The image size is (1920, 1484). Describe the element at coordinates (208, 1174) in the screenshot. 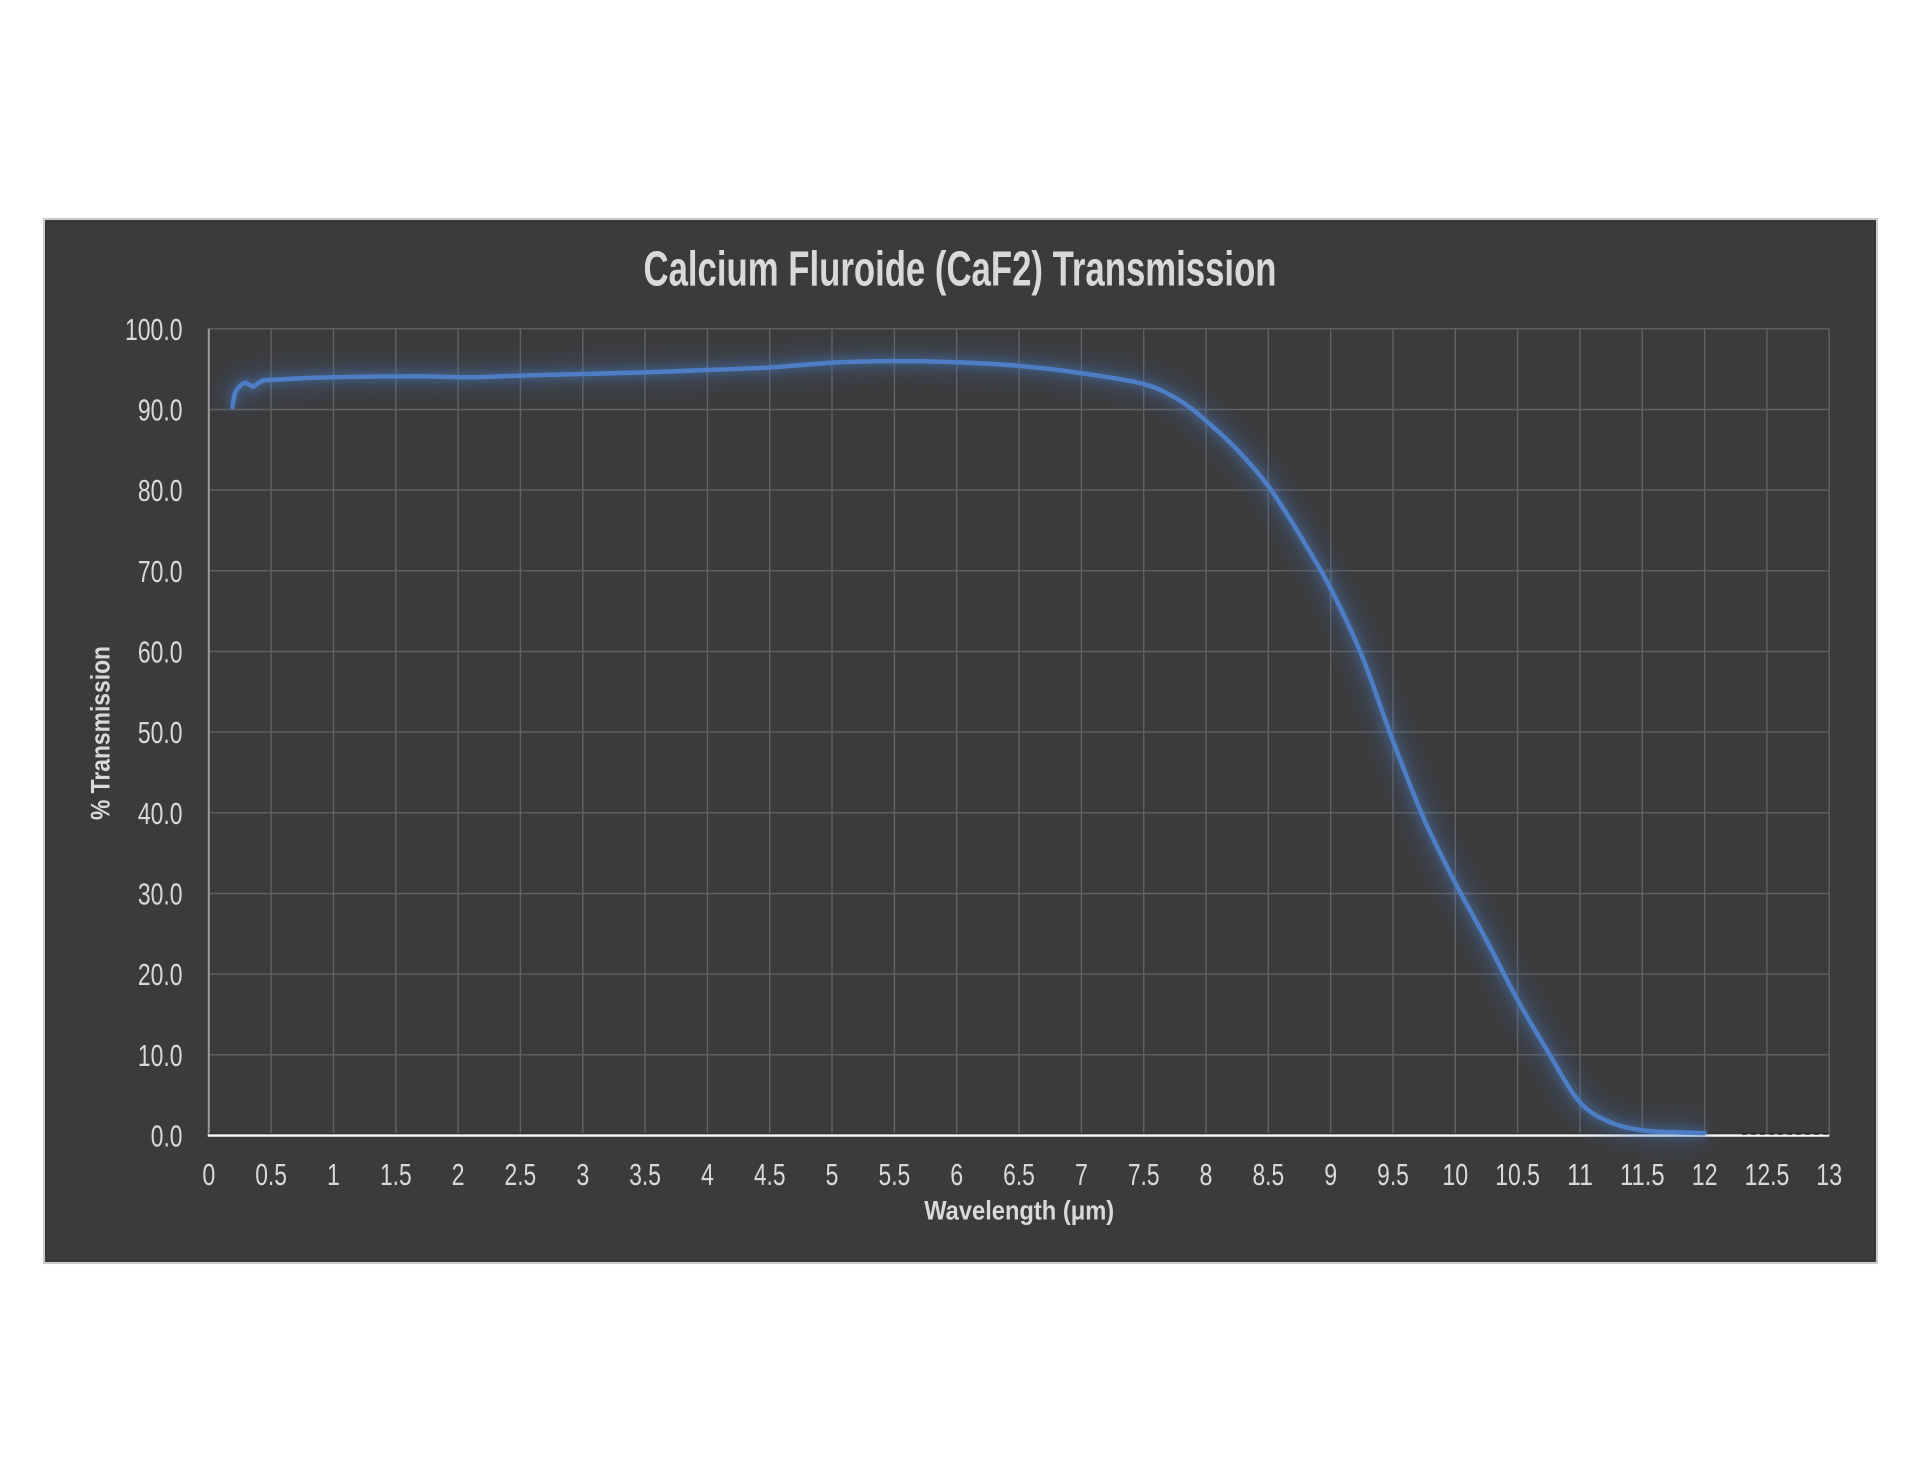

I see `svg-text: 0` at that location.